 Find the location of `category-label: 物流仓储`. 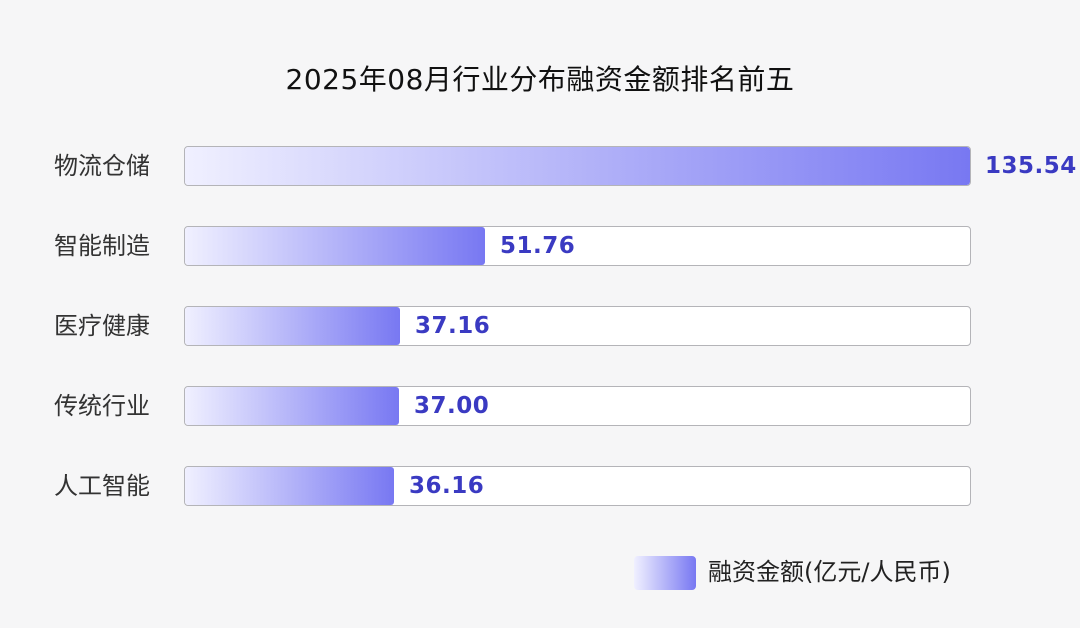

category-label: 物流仓储 is located at coordinates (102, 166).